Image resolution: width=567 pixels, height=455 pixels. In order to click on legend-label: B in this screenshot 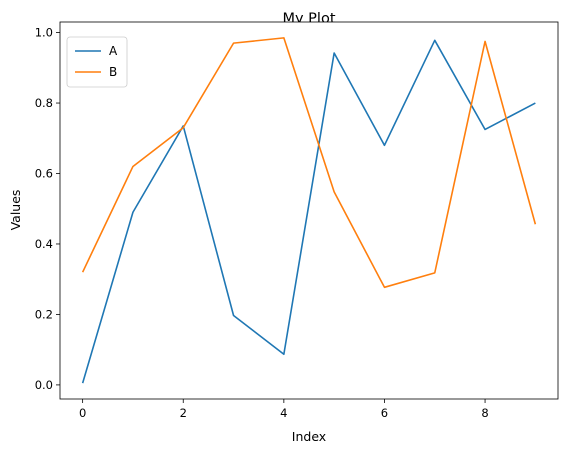, I will do `click(113, 72)`.